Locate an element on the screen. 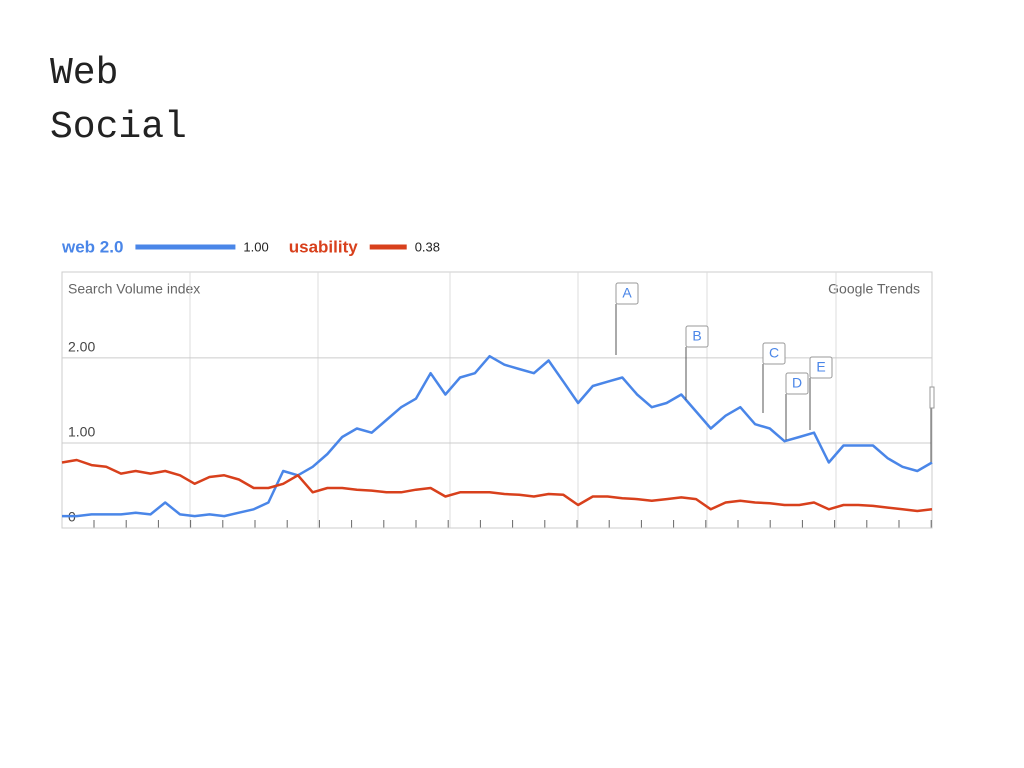 This screenshot has width=1024, height=768. axis-label: Search Volume index is located at coordinates (134, 289).